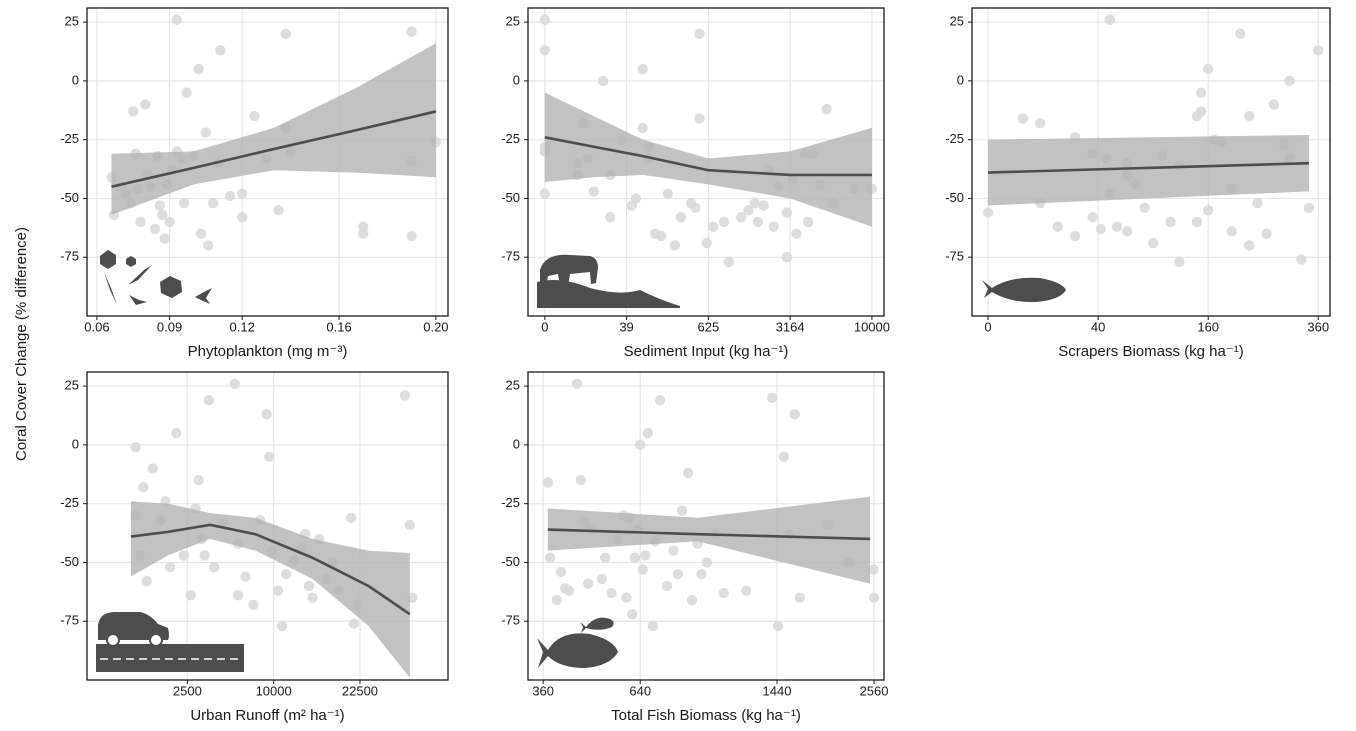 The height and width of the screenshot is (731, 1356). I want to click on y-tick-label: 25, so click(72, 385).